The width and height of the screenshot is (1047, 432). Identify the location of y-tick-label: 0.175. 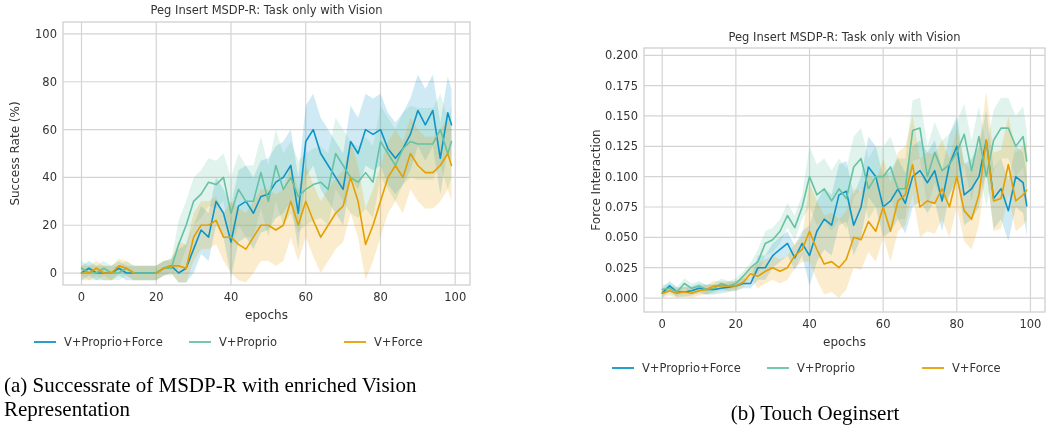
(621, 85).